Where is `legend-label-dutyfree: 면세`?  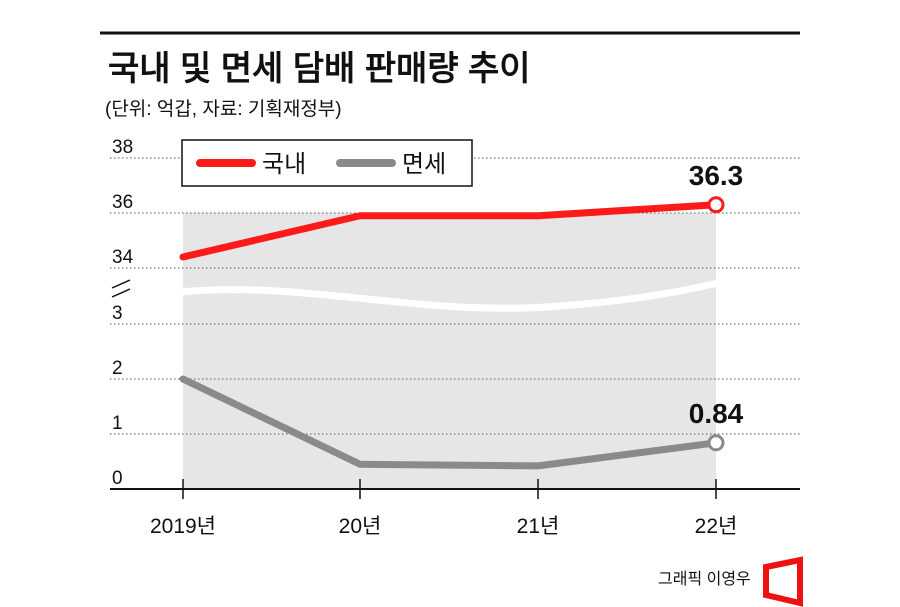
legend-label-dutyfree: 면세 is located at coordinates (424, 164).